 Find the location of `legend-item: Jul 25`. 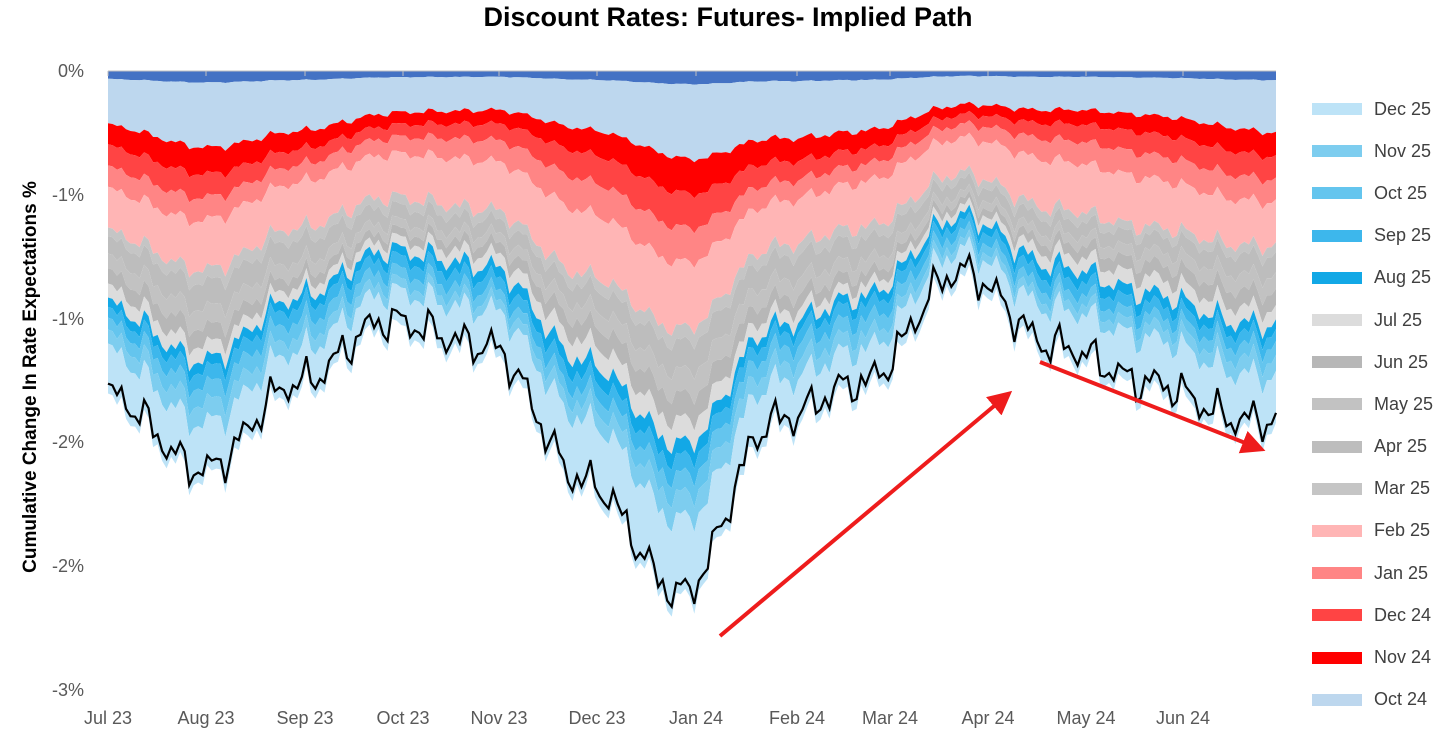

legend-item: Jul 25 is located at coordinates (1384, 320).